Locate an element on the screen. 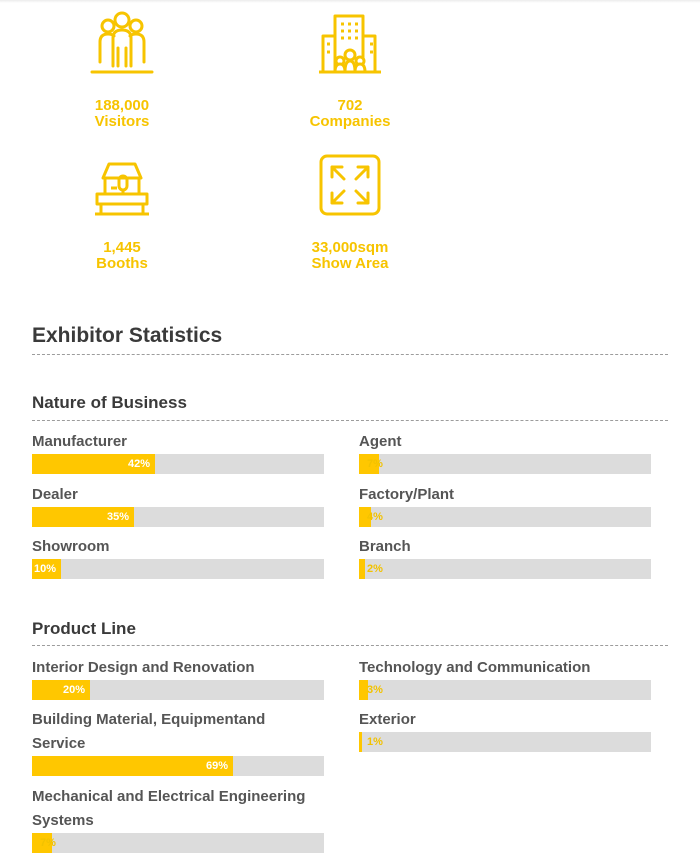  nature-divider is located at coordinates (350, 420).